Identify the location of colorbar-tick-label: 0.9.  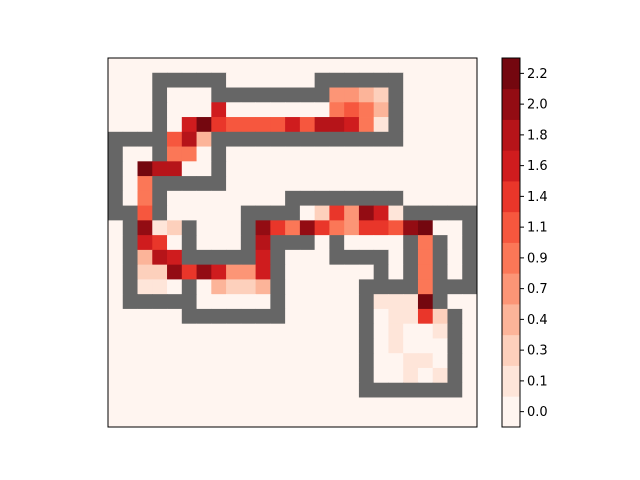
(537, 258).